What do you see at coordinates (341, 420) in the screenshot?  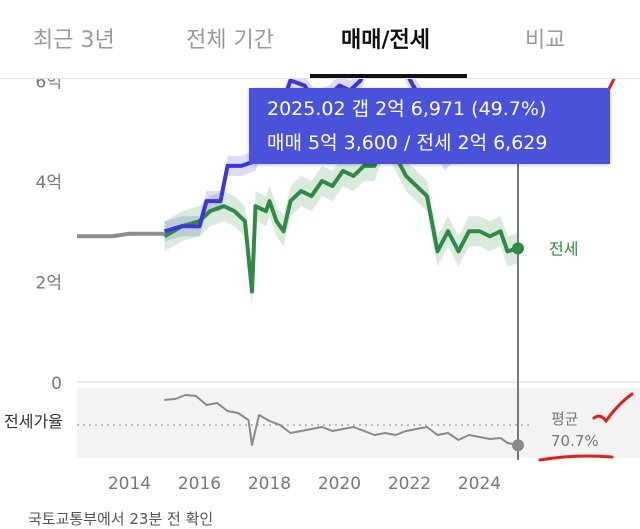 I see `series-line-ratio` at bounding box center [341, 420].